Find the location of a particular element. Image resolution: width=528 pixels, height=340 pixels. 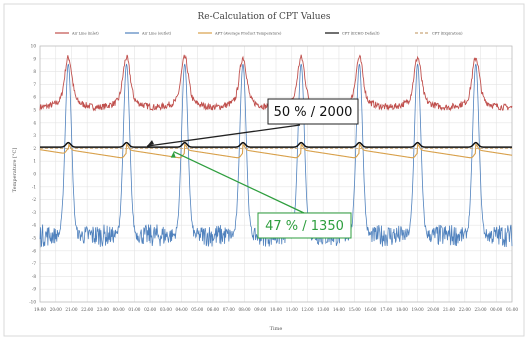

legend-item: Air Line (outlet) is located at coordinates (148, 34).